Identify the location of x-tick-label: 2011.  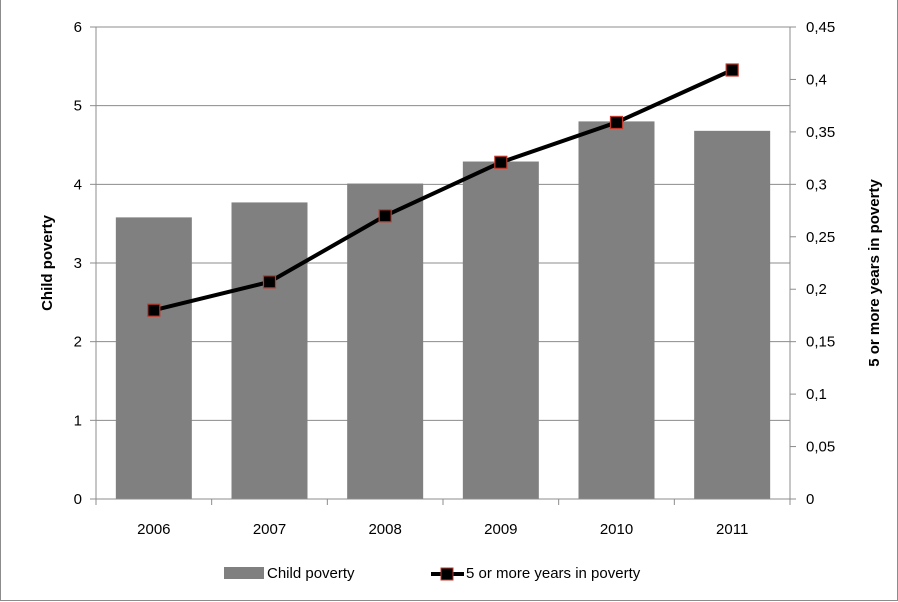
(732, 529).